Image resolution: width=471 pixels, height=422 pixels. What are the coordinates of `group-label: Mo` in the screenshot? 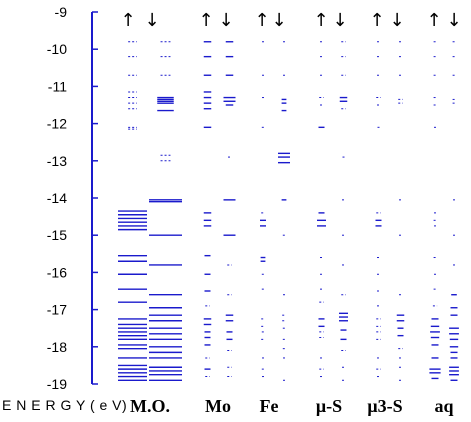 It's located at (218, 406).